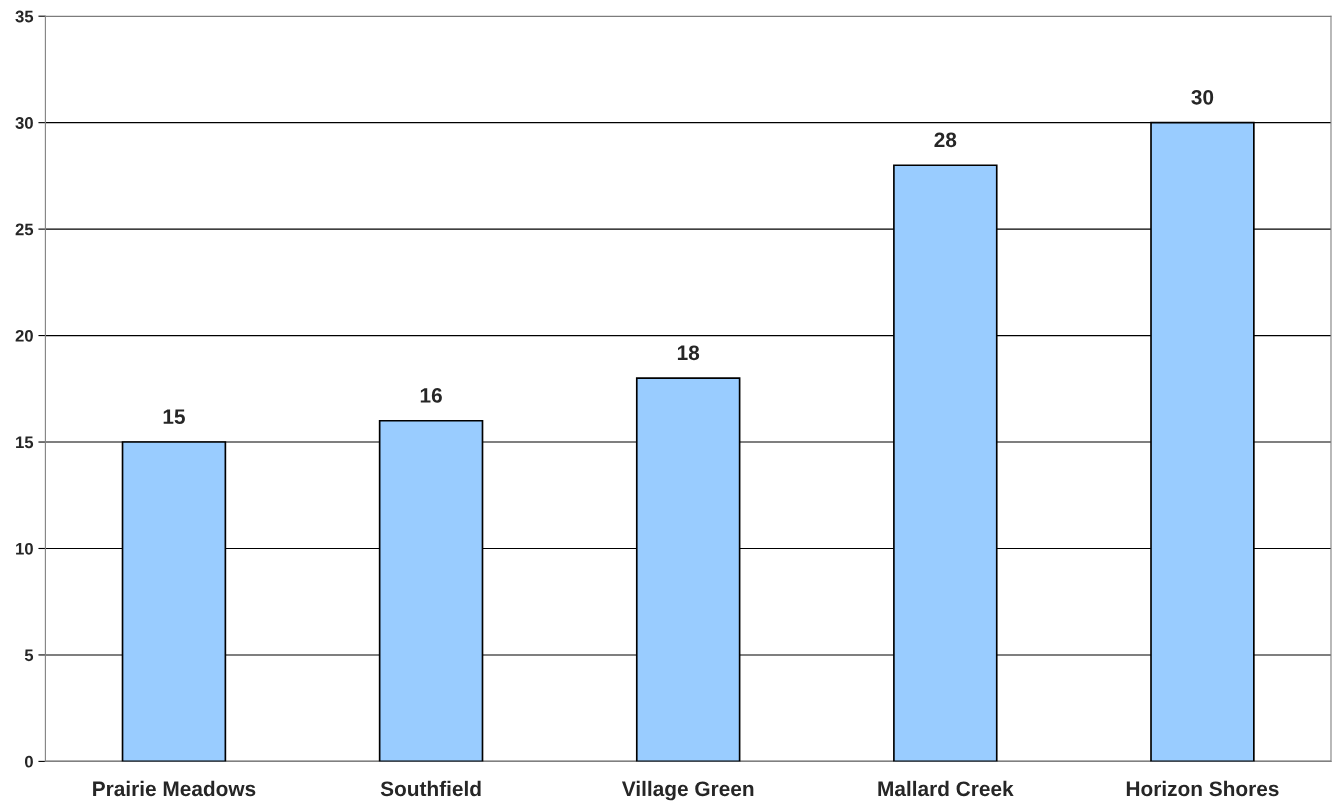 The width and height of the screenshot is (1335, 810). Describe the element at coordinates (24, 123) in the screenshot. I see `y-tick-label: 30` at that location.